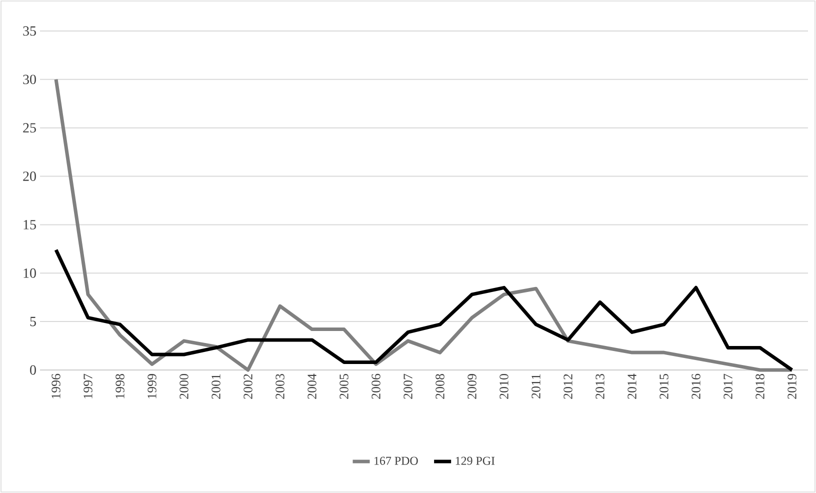 The height and width of the screenshot is (493, 816). I want to click on y-tick-label: 35, so click(29, 31).